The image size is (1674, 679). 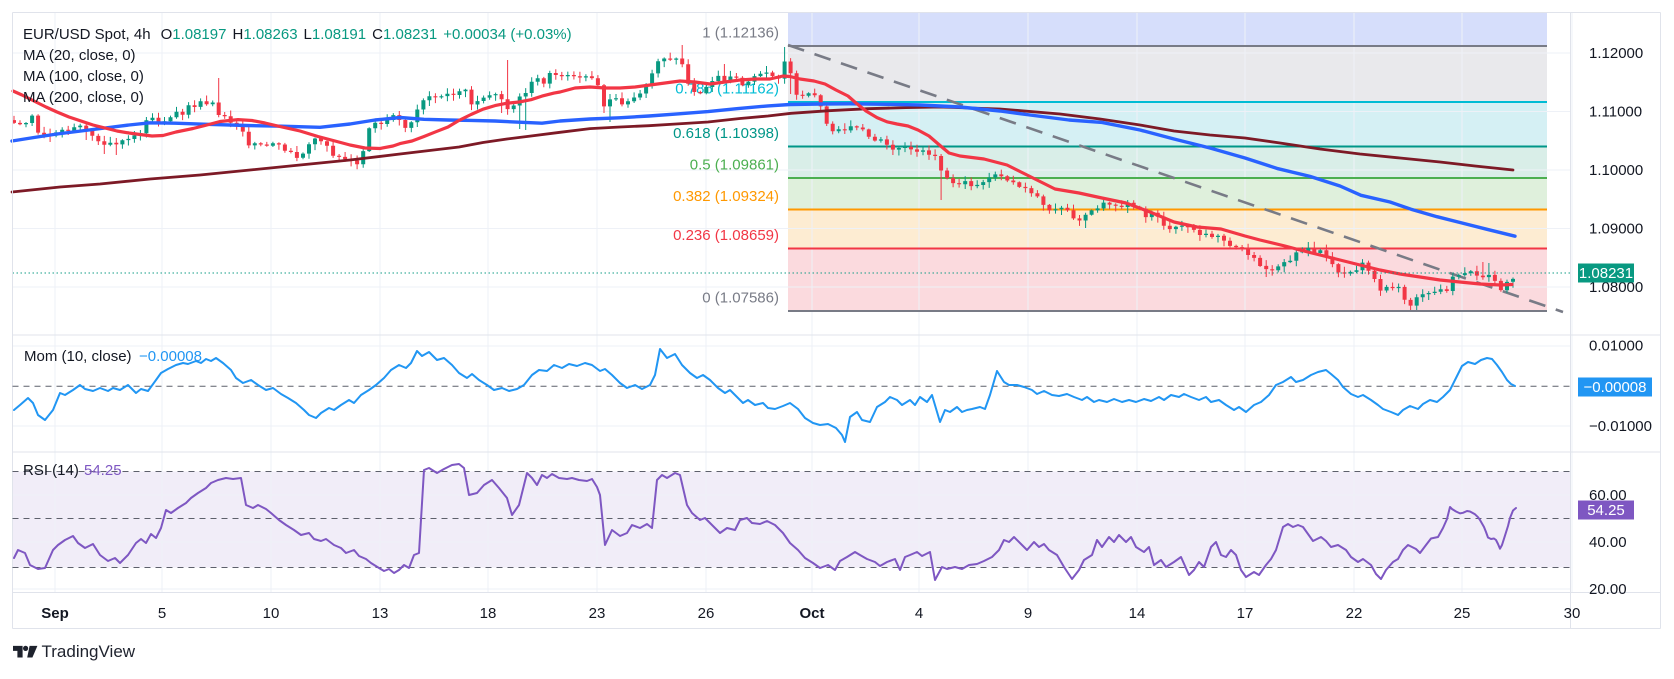 I want to click on svg-text: 60.00, so click(x=1608, y=495).